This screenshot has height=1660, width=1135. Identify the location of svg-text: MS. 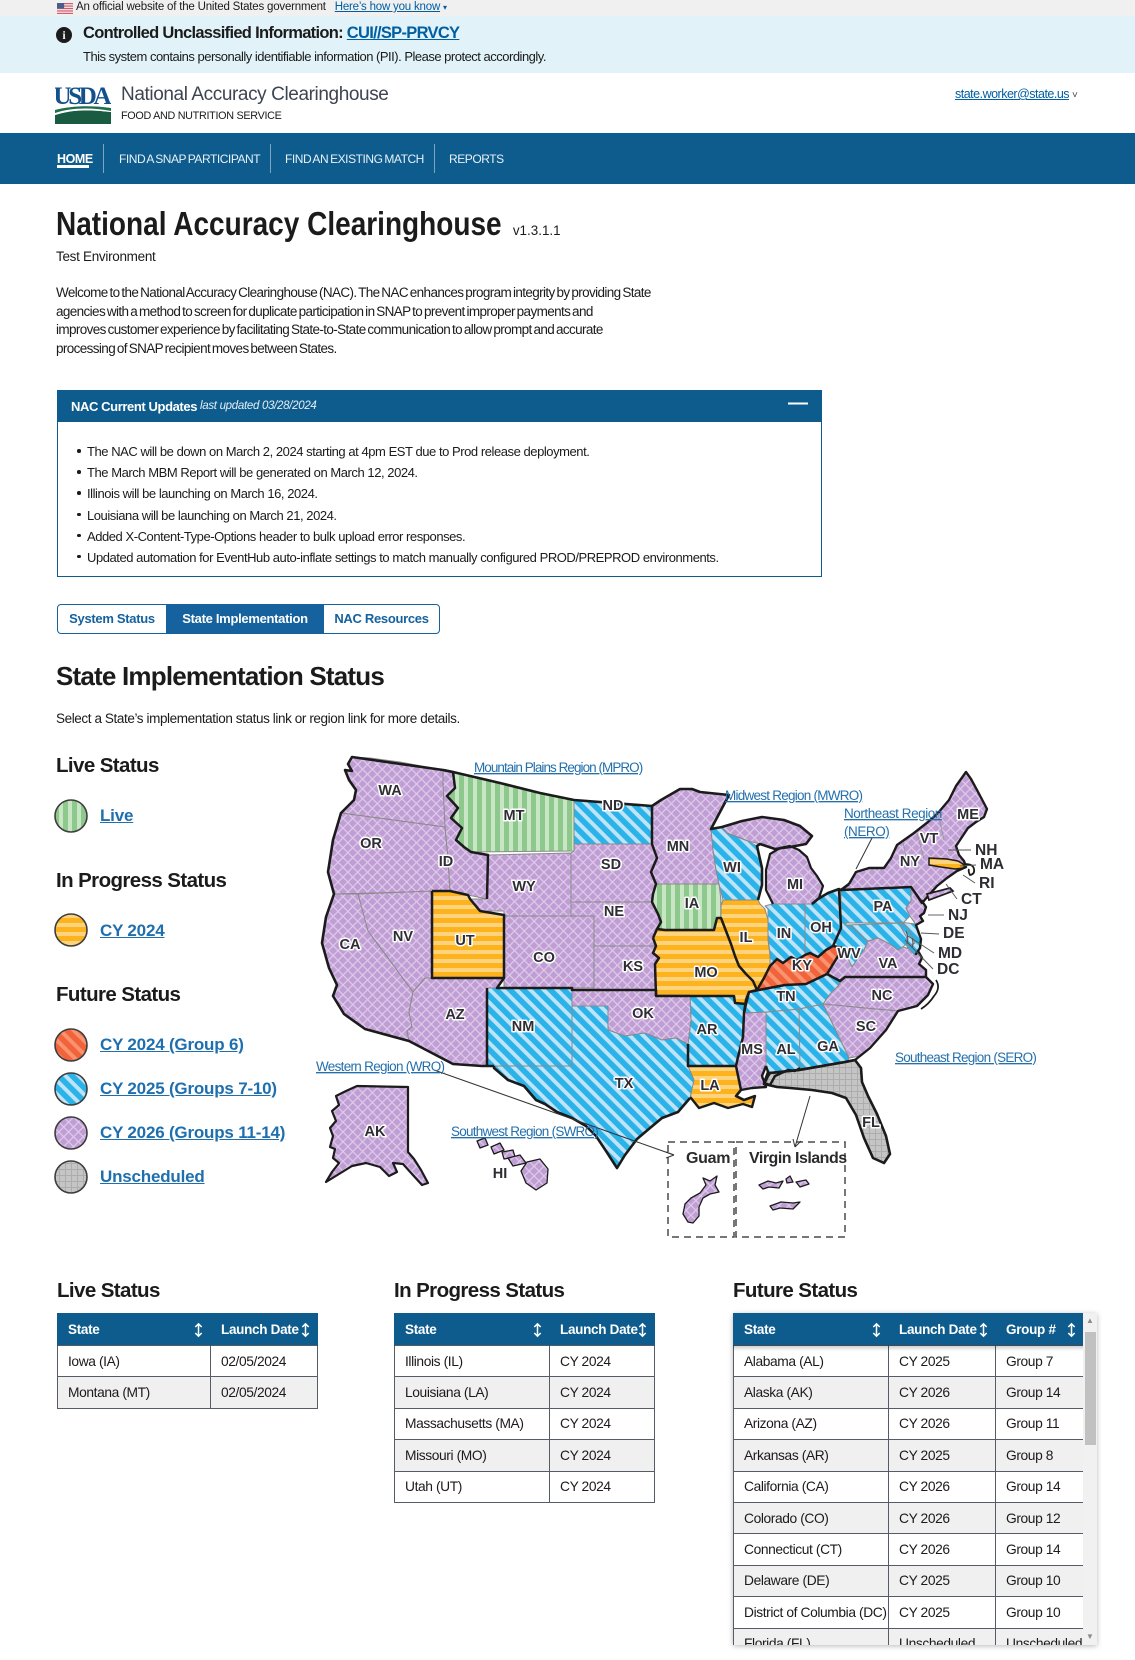
(752, 1050).